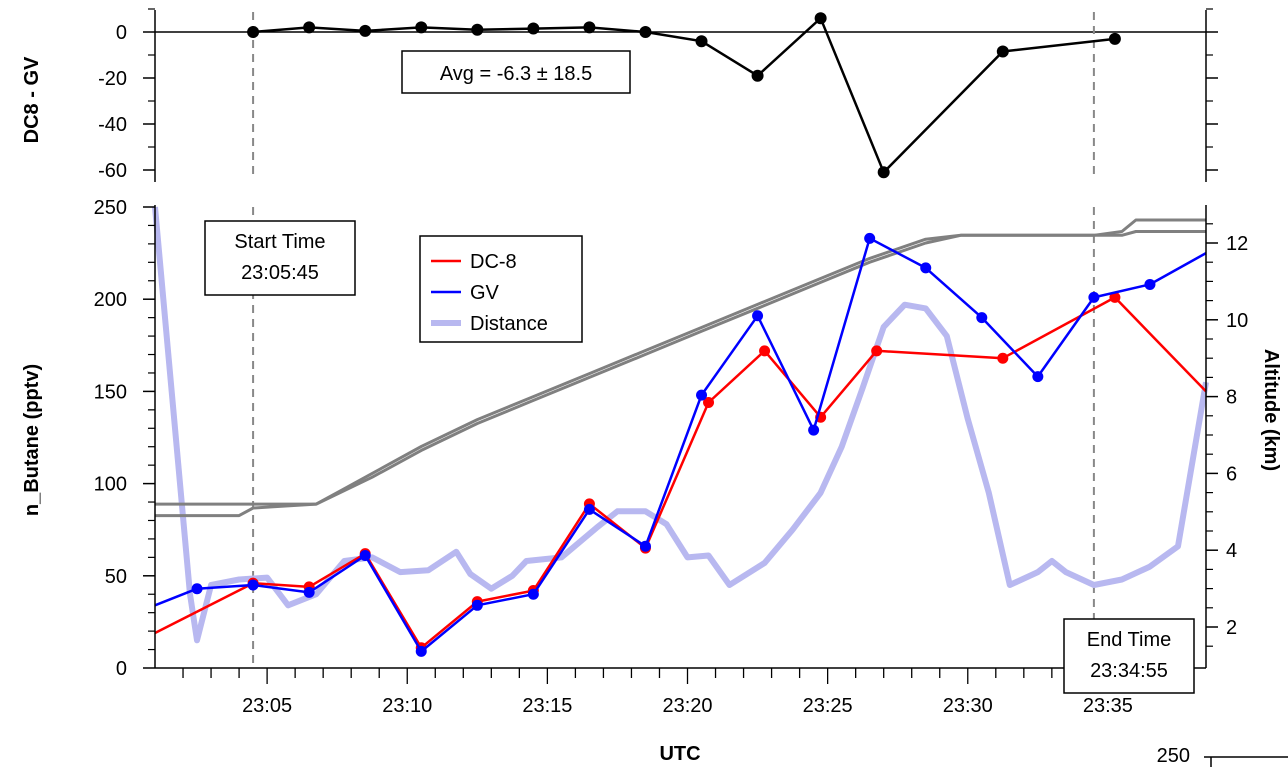 This screenshot has width=1288, height=767. Describe the element at coordinates (1173, 756) in the screenshot. I see `partial-y-tick-label: 250` at that location.